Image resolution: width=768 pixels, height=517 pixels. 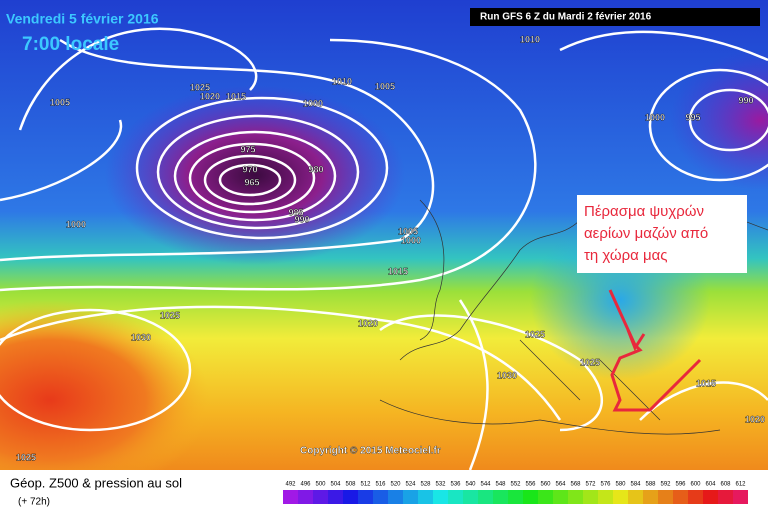 What do you see at coordinates (710, 485) in the screenshot?
I see `scale-label: 604` at bounding box center [710, 485].